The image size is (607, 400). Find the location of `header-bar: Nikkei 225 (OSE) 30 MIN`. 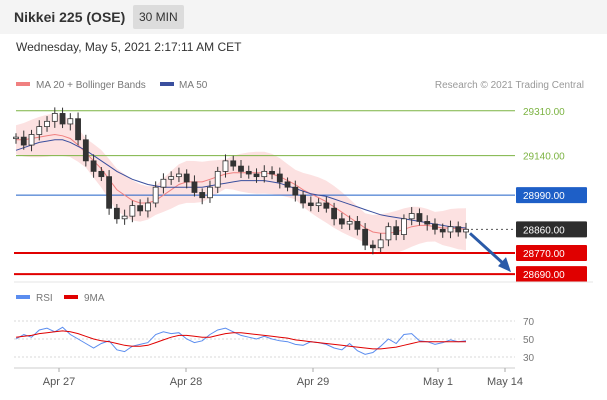

header-bar: Nikkei 225 (OSE) 30 MIN is located at coordinates (303, 17).